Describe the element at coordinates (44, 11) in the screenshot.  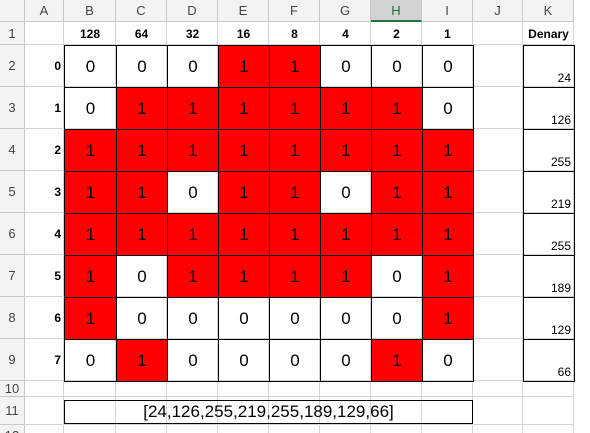
I see `column-header: A` at that location.